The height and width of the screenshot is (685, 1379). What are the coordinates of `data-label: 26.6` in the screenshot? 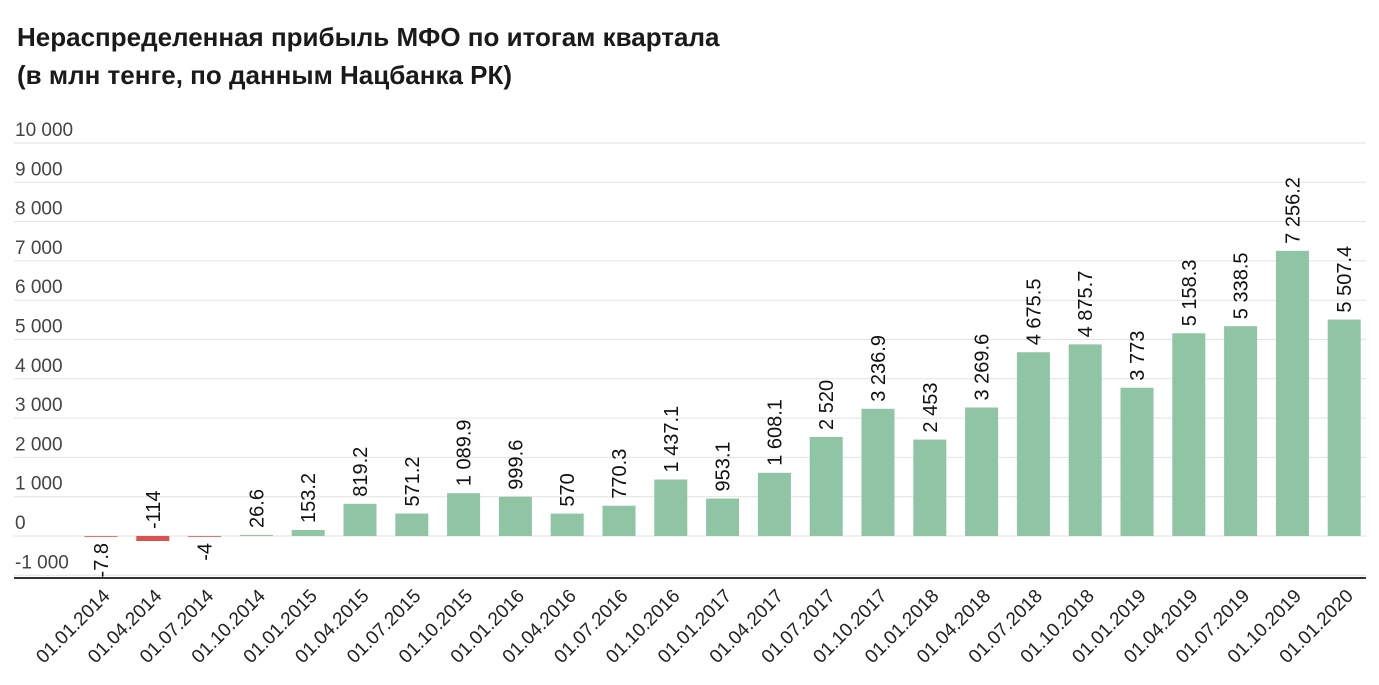 It's located at (257, 508).